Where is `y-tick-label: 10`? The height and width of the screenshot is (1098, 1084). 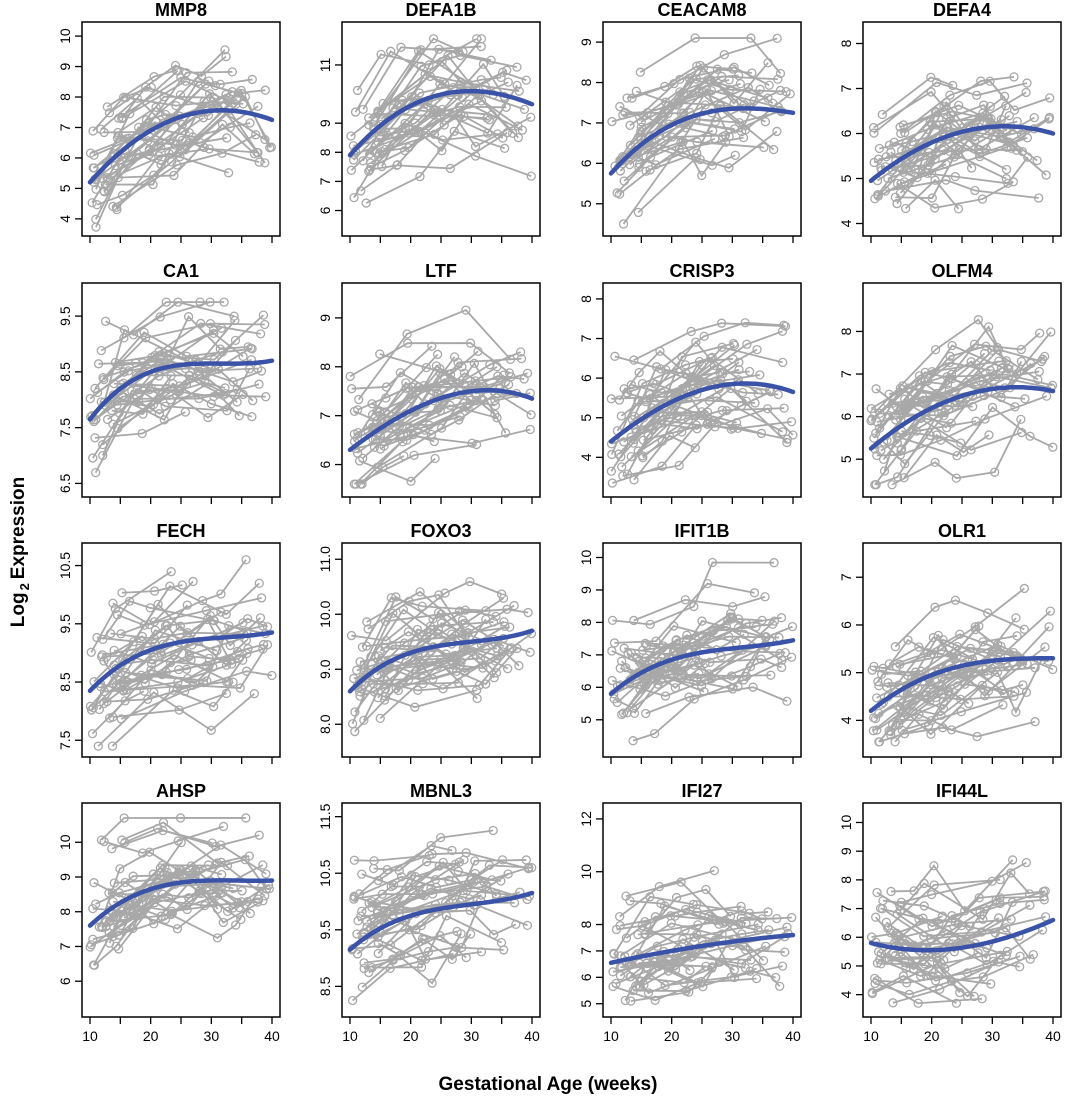 y-tick-label: 10 is located at coordinates (846, 822).